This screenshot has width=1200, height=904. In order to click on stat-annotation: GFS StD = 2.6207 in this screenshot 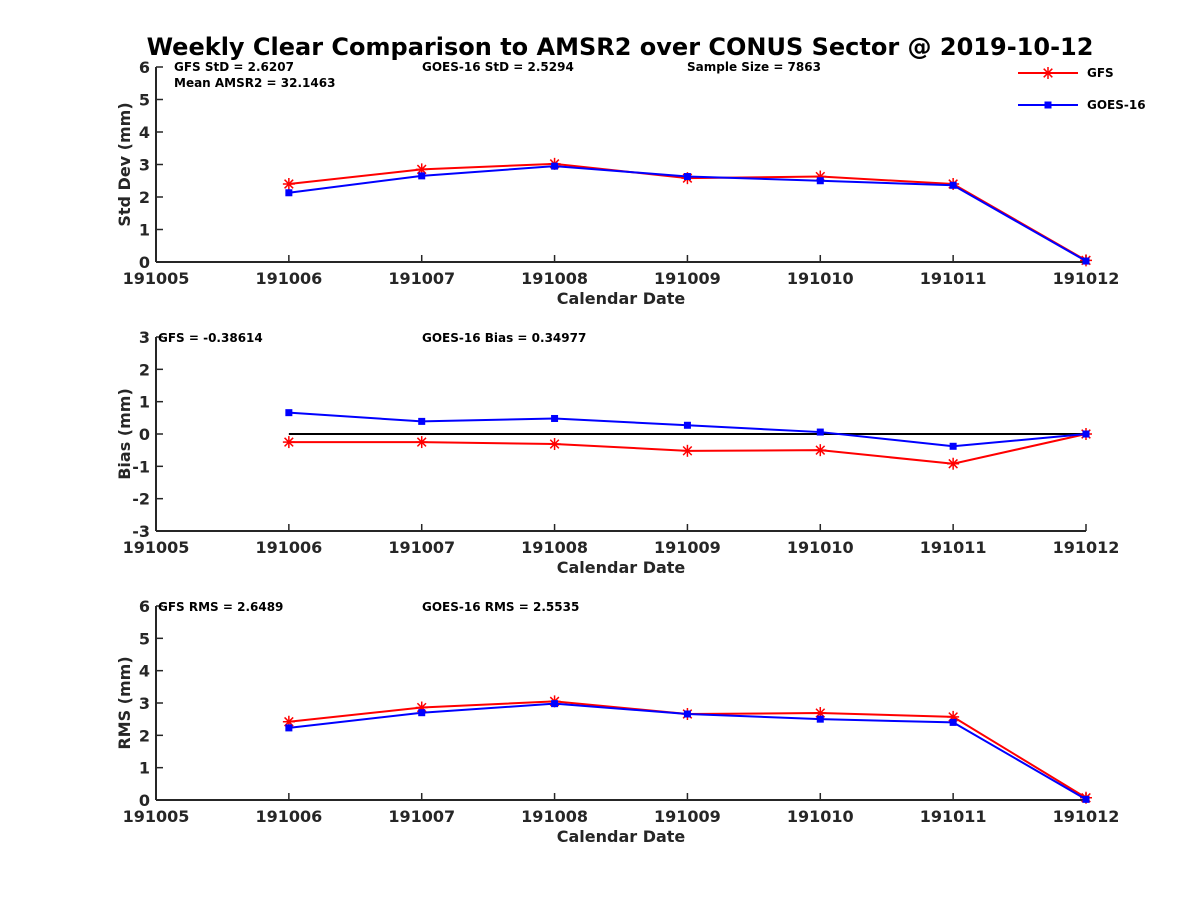, I will do `click(234, 67)`.